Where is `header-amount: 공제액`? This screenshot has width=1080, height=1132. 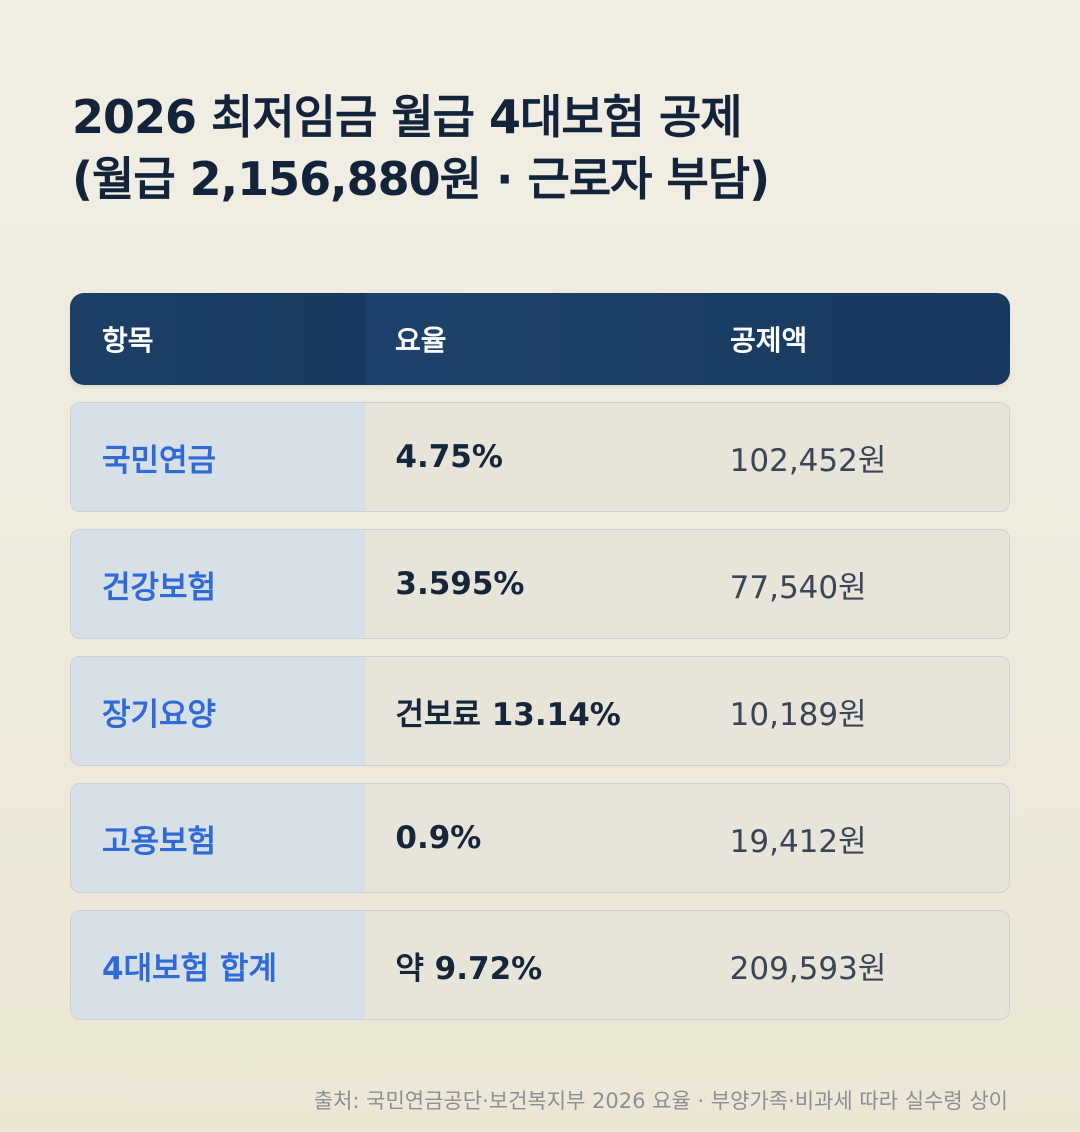
header-amount: 공제액 is located at coordinates (855, 339).